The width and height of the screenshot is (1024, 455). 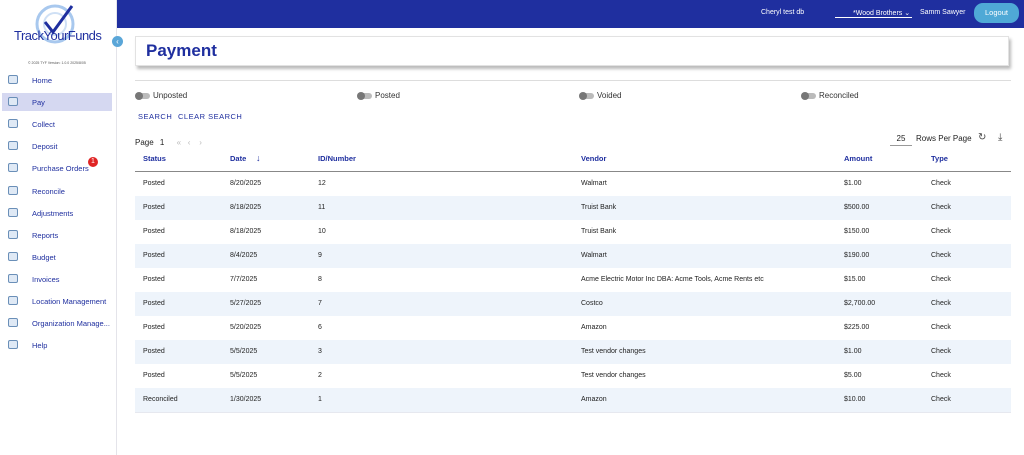 What do you see at coordinates (320, 351) in the screenshot?
I see `table-cell: 3` at bounding box center [320, 351].